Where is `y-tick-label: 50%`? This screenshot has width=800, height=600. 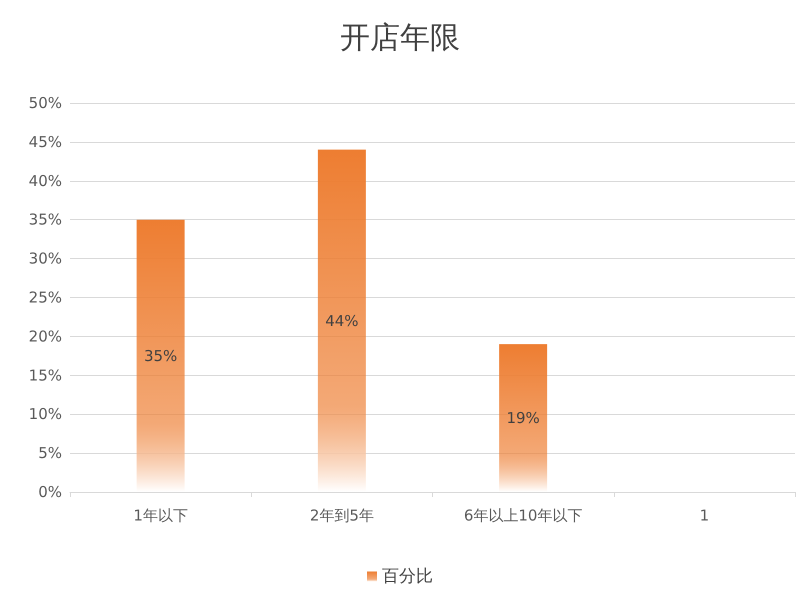
y-tick-label: 50% is located at coordinates (45, 103).